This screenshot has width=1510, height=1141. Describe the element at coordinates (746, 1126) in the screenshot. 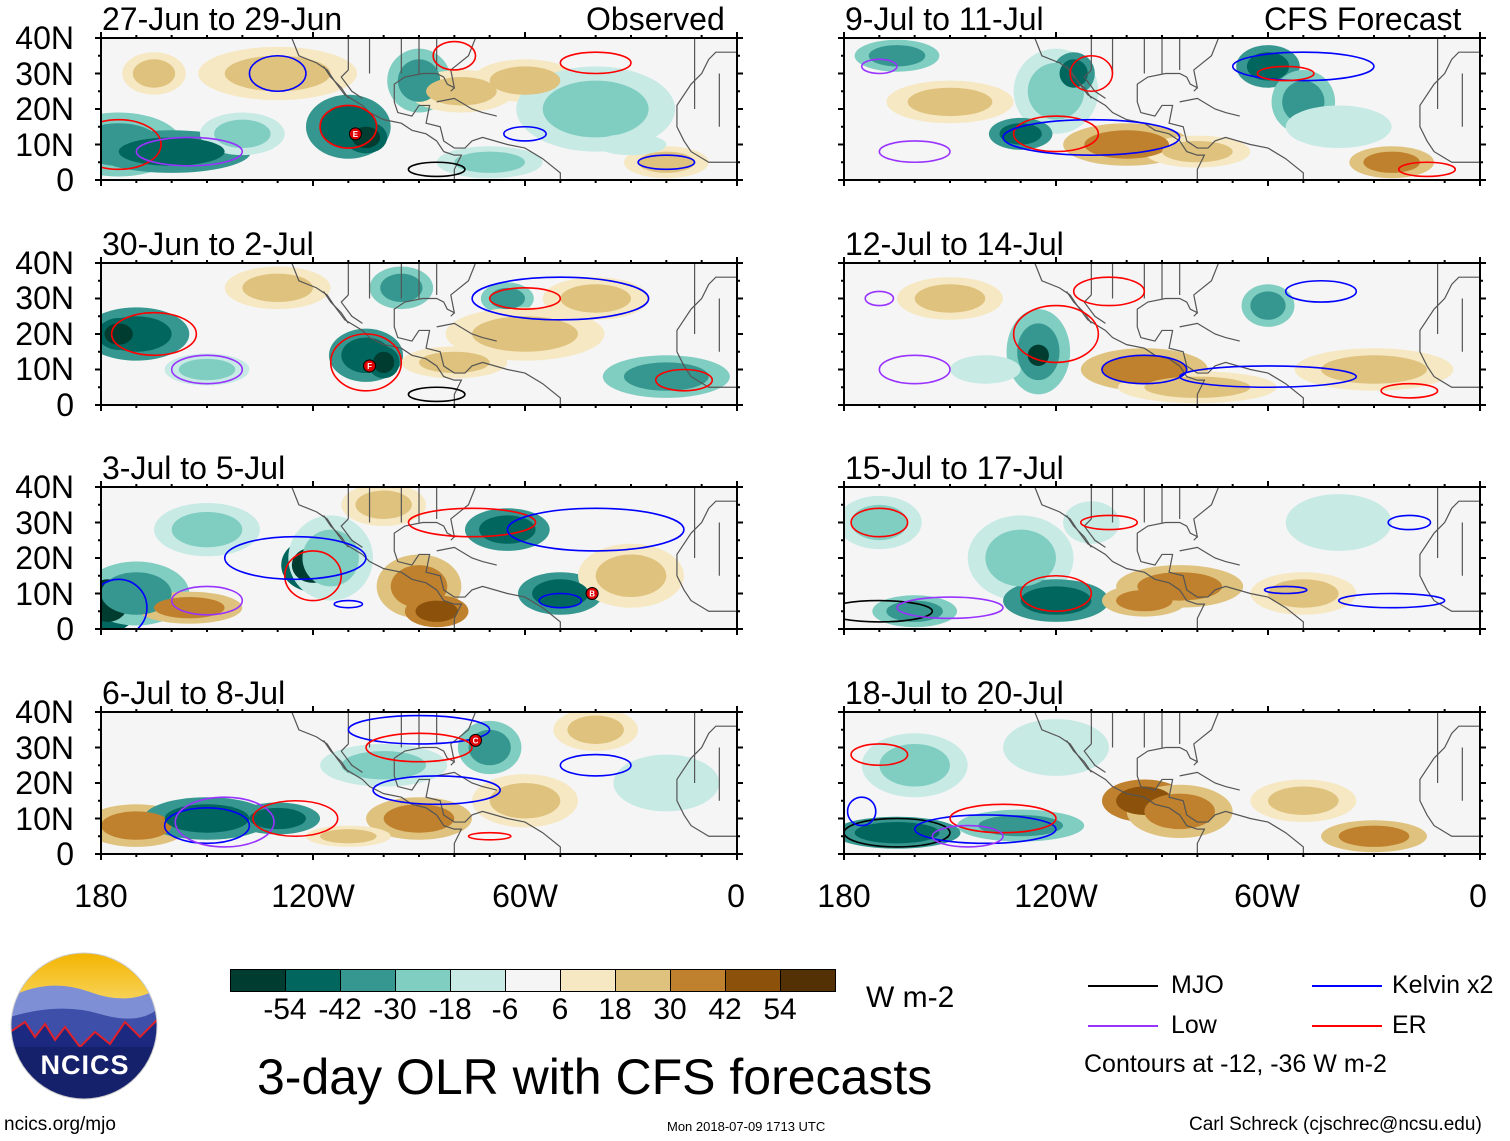

I see `footer-timestamp: Mon 2018-07-09 1713 UTC` at that location.